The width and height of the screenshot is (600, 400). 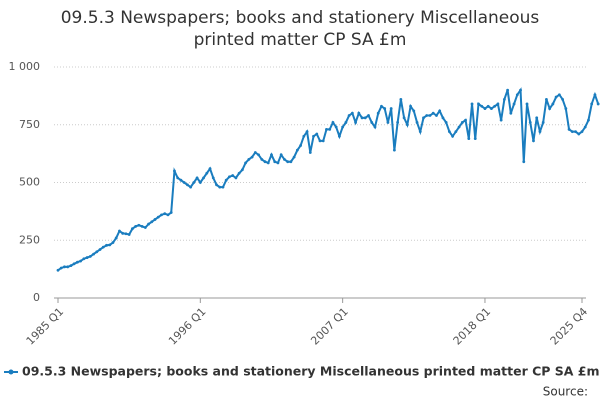 What do you see at coordinates (329, 326) in the screenshot?
I see `x-tick-label: 2007 Q1` at bounding box center [329, 326].